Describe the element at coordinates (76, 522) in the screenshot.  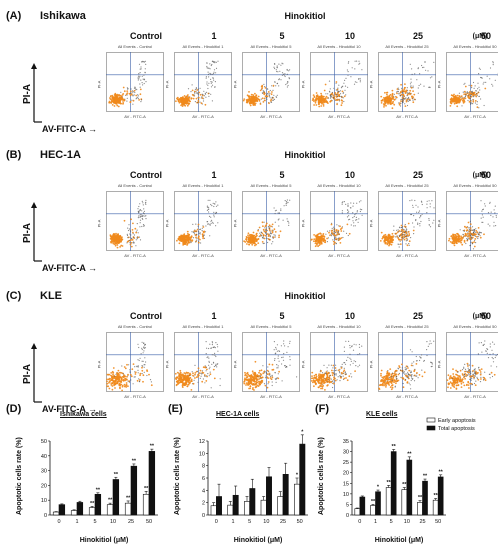
I see `x-tick-label: 1` at that location.